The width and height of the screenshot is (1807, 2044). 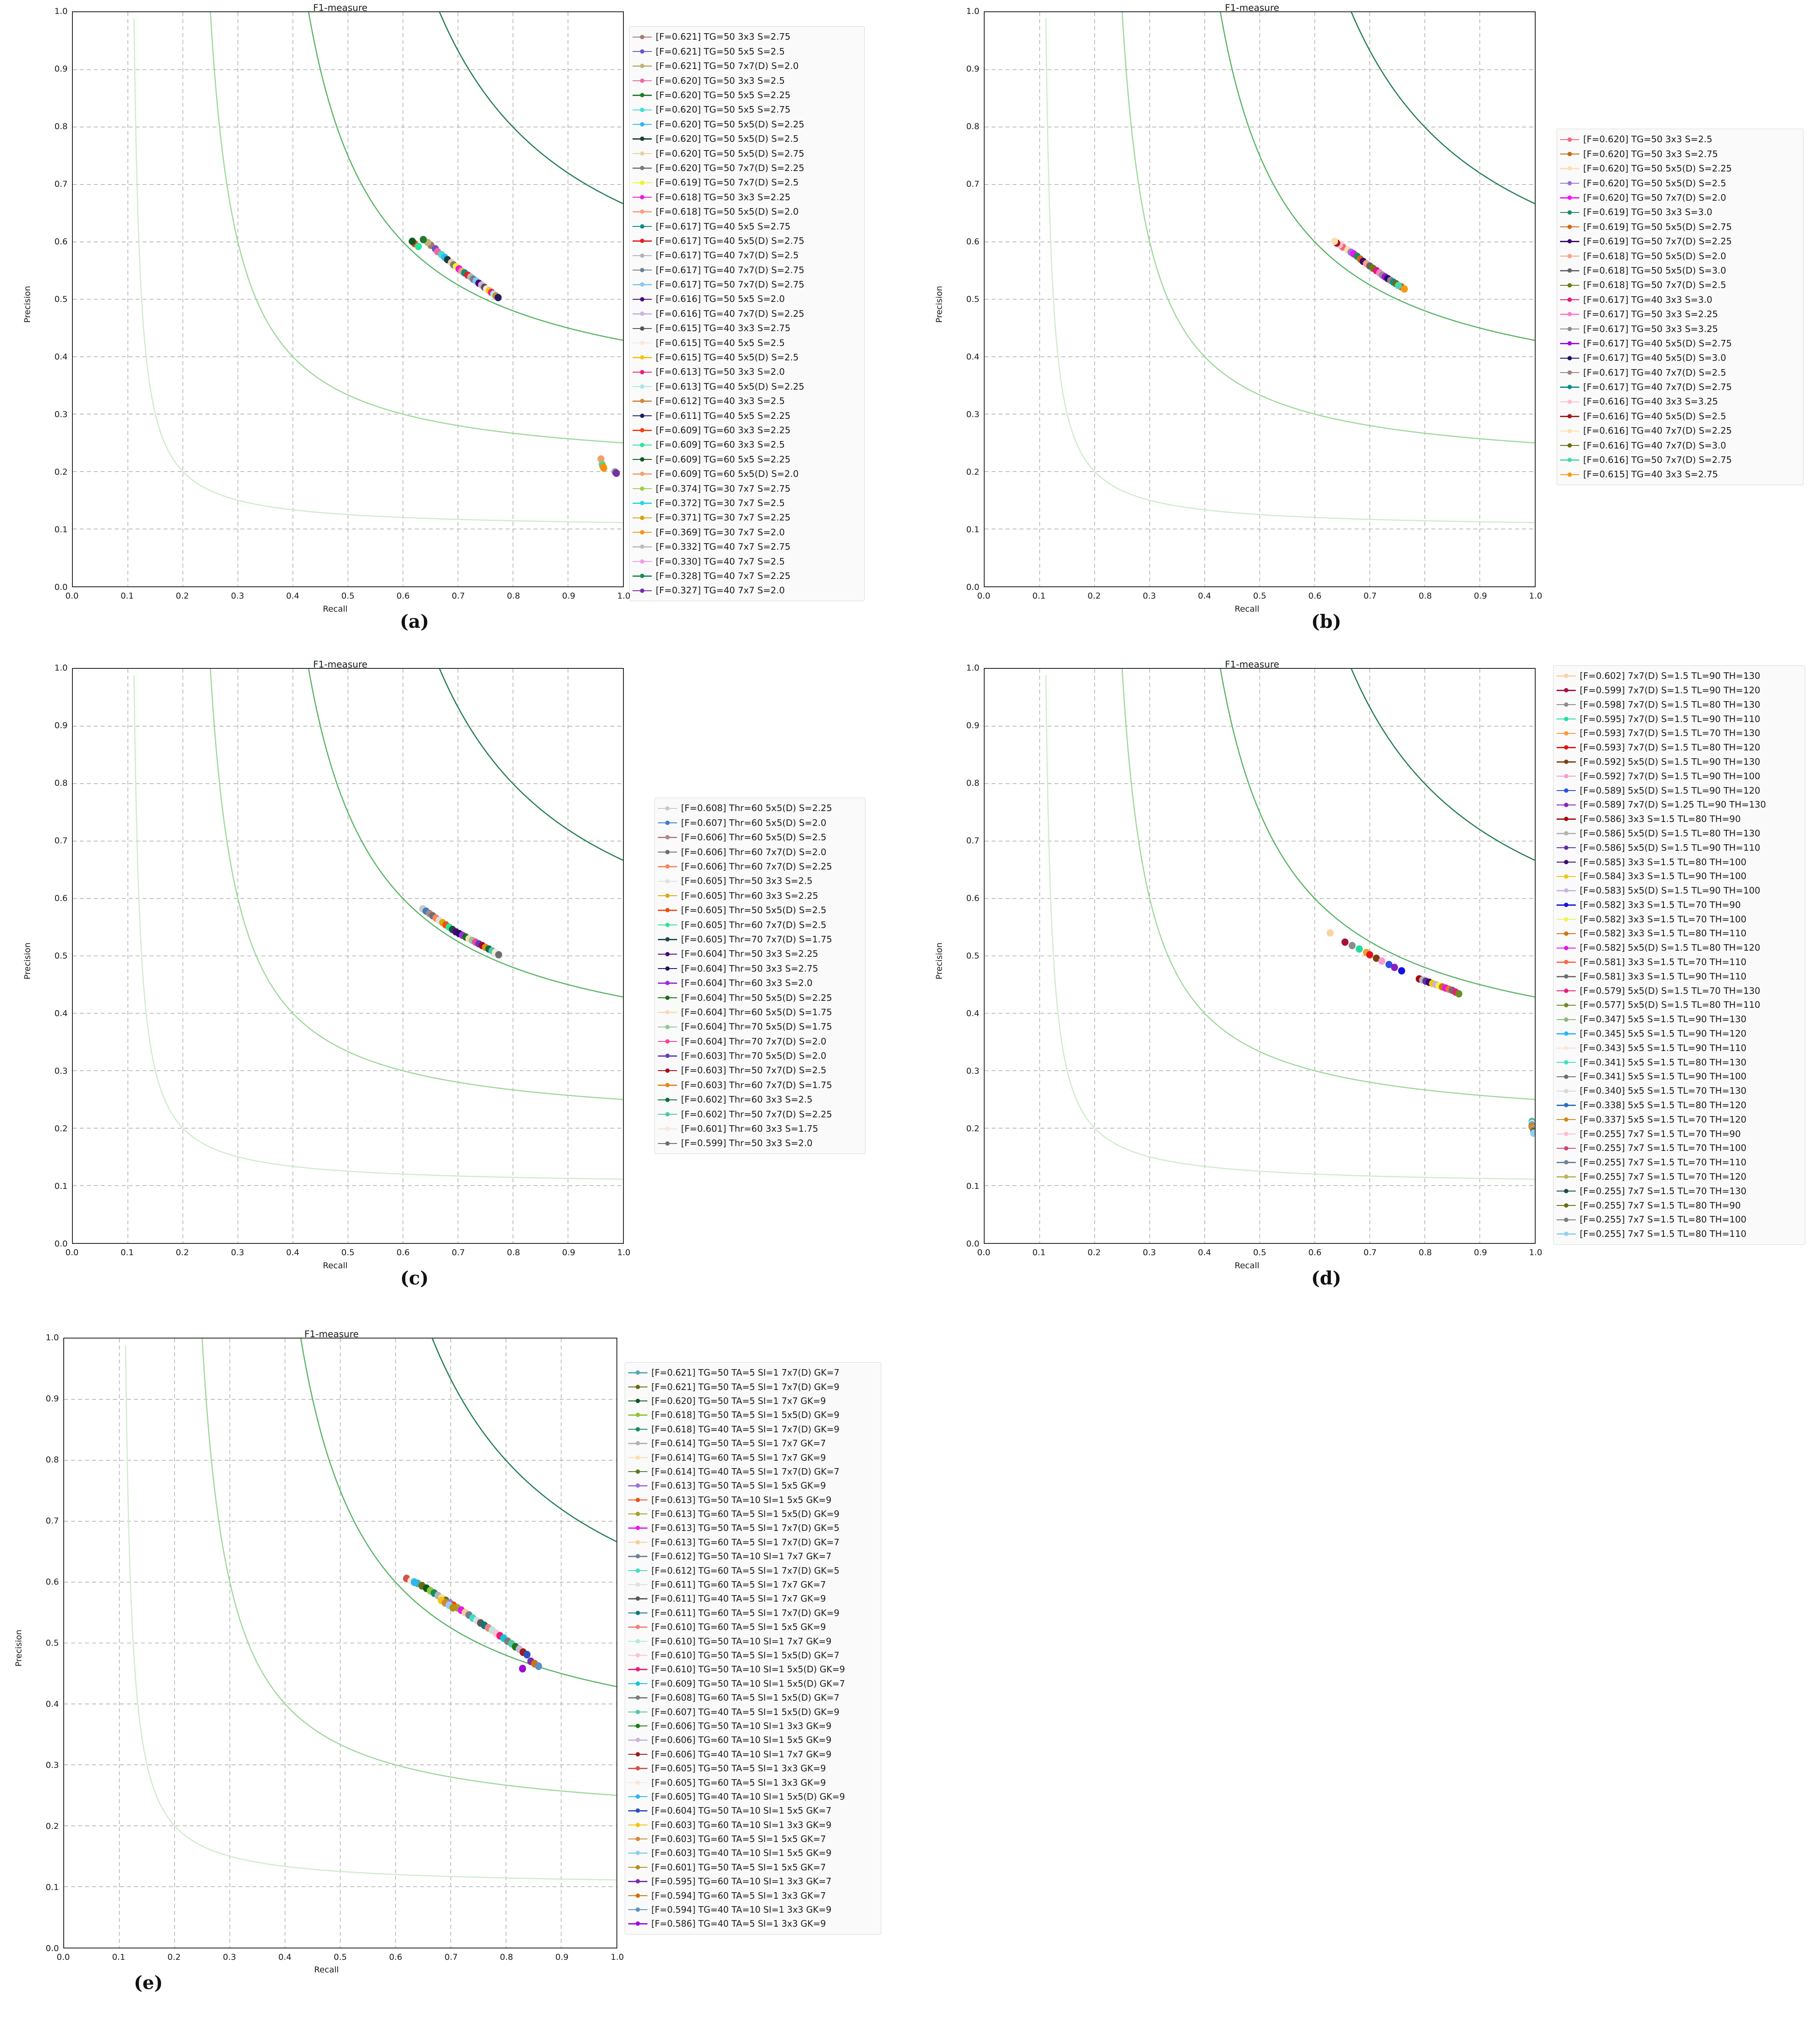 I want to click on legend-item: [F=0.605] Thr=50 5x5(D) S=2.5, so click(x=759, y=910).